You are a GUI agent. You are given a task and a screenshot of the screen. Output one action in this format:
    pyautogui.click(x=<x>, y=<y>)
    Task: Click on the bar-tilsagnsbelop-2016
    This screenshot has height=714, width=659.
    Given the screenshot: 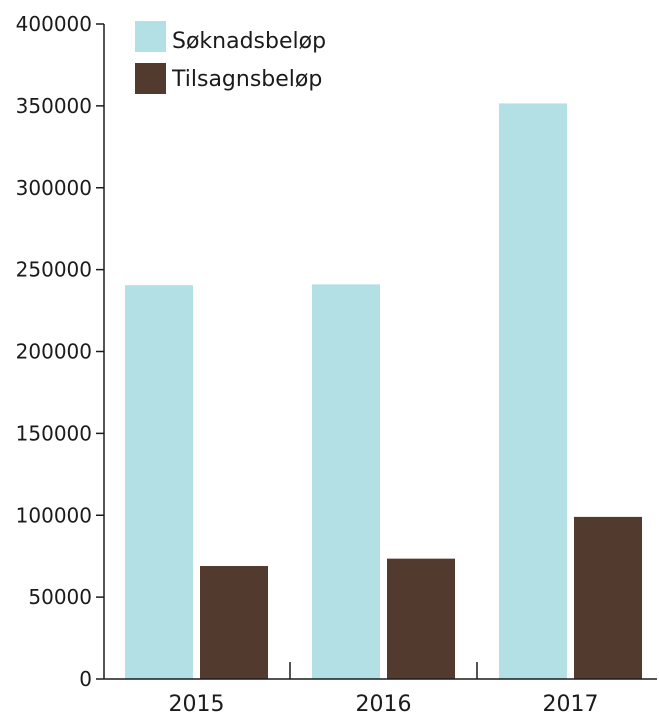 What is the action you would take?
    pyautogui.click(x=421, y=618)
    